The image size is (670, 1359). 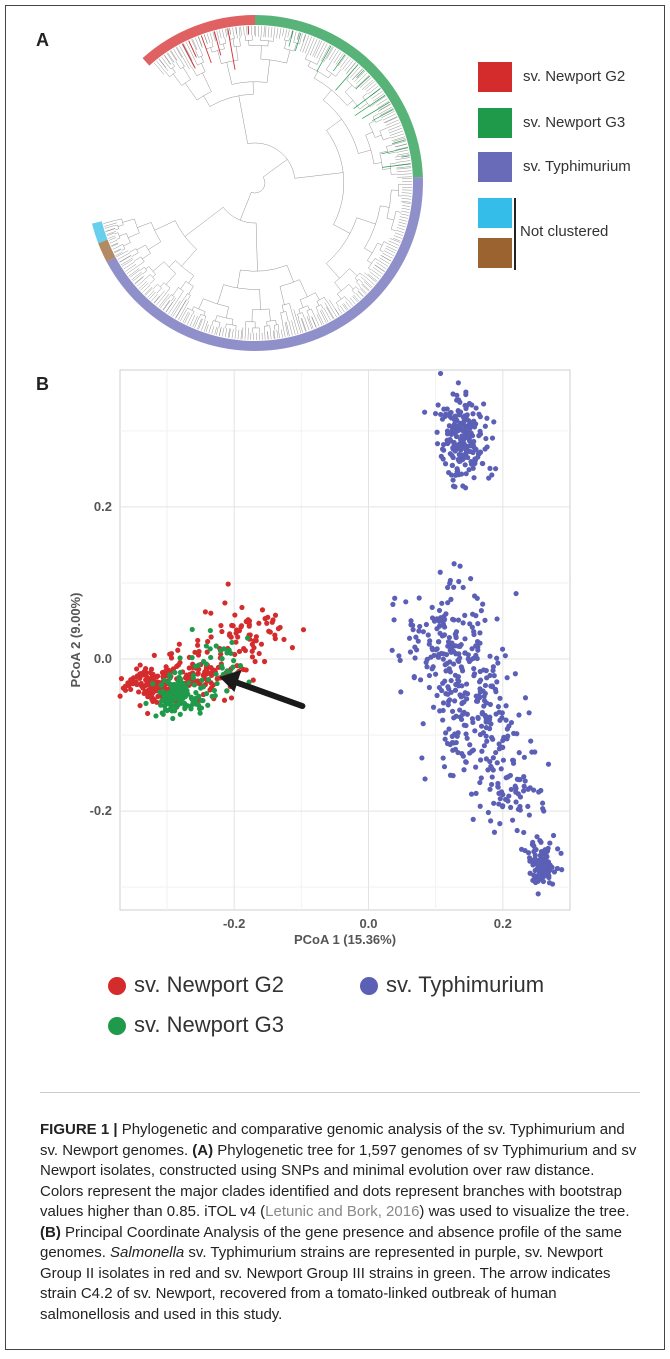 I want to click on clade-color-ring, so click(x=257, y=183).